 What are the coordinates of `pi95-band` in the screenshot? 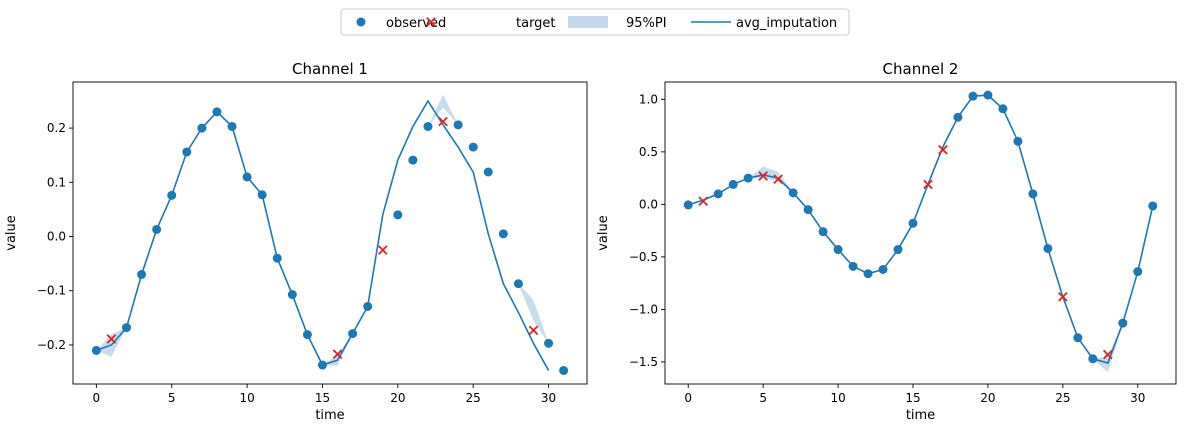 It's located at (935, 269).